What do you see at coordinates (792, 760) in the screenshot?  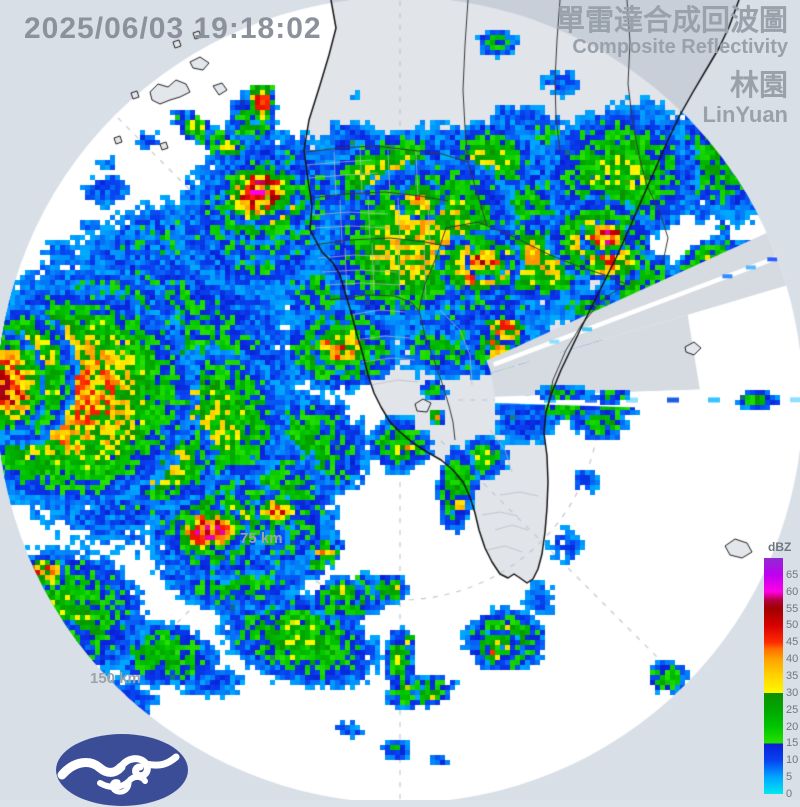 I see `dbz-tick: 10` at bounding box center [792, 760].